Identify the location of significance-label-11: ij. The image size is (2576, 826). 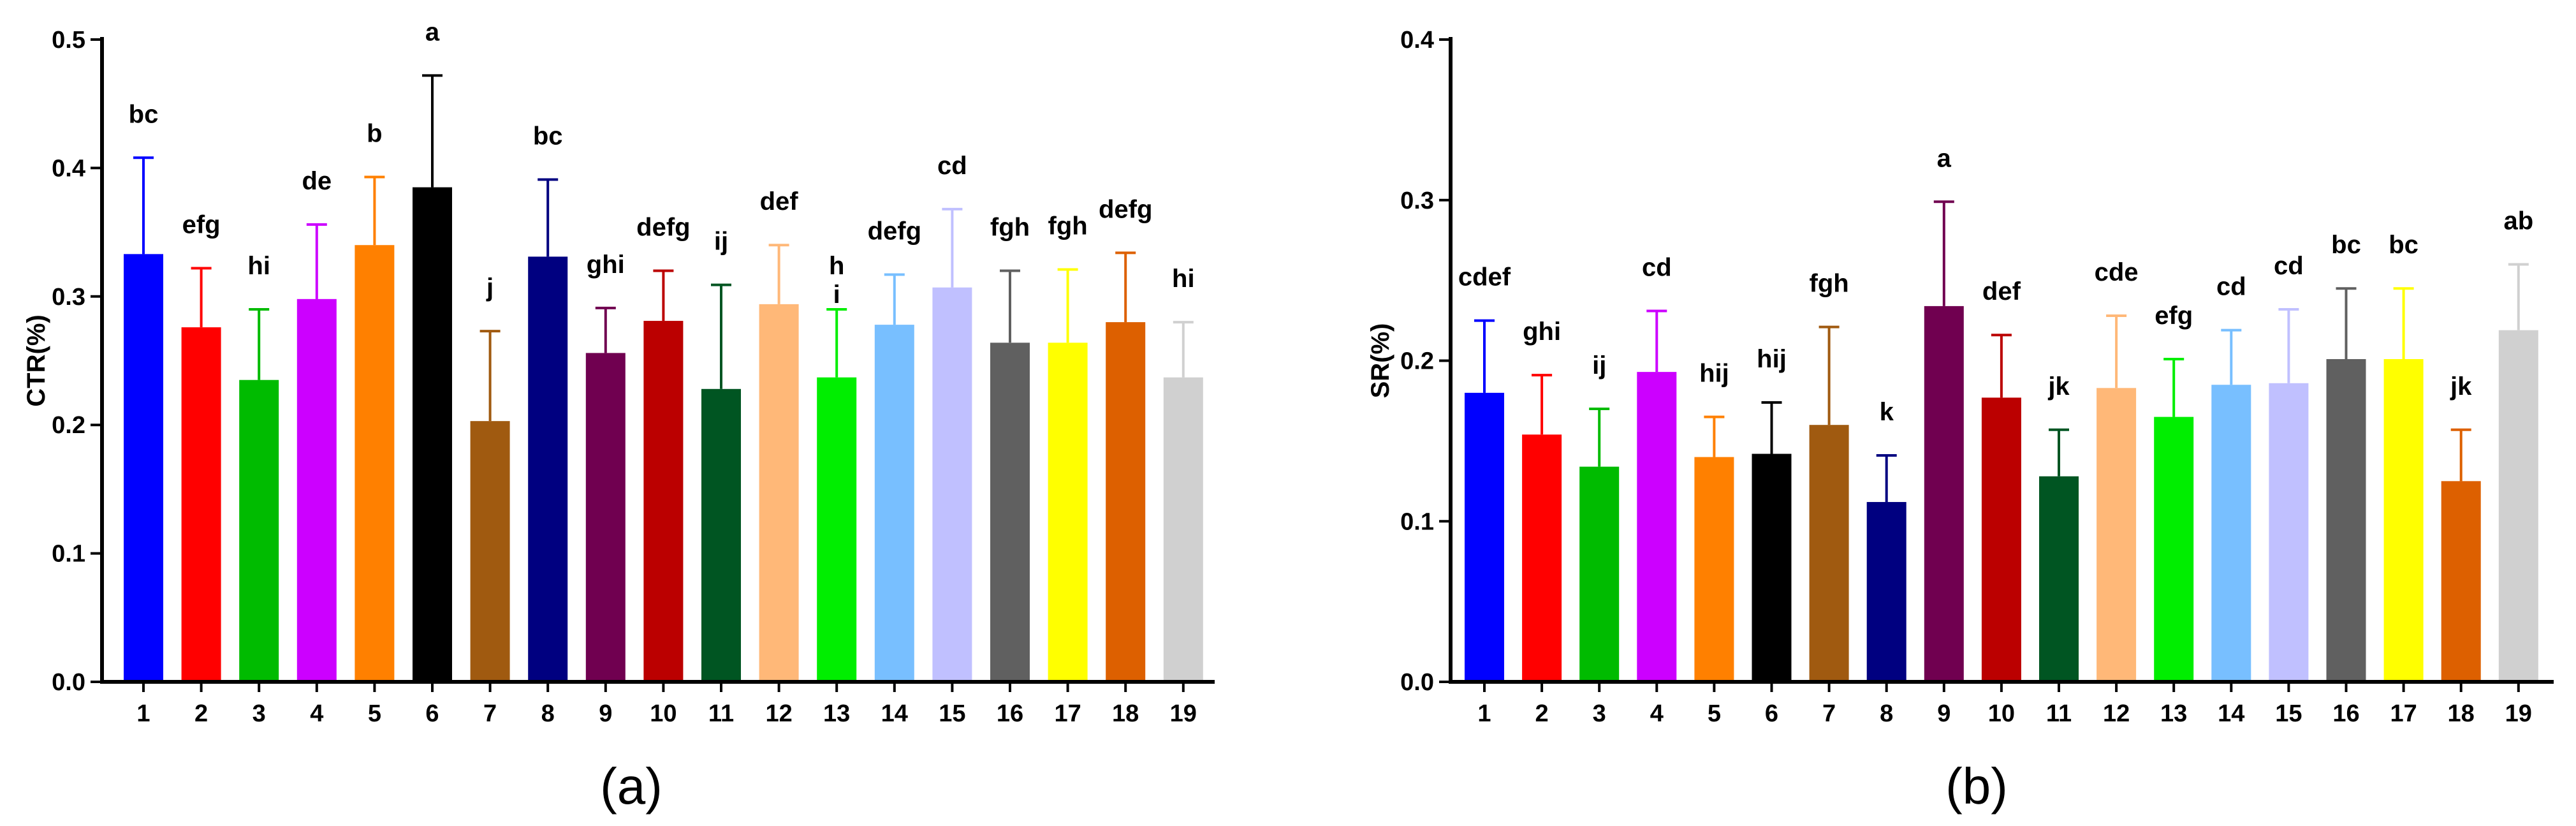
(721, 242).